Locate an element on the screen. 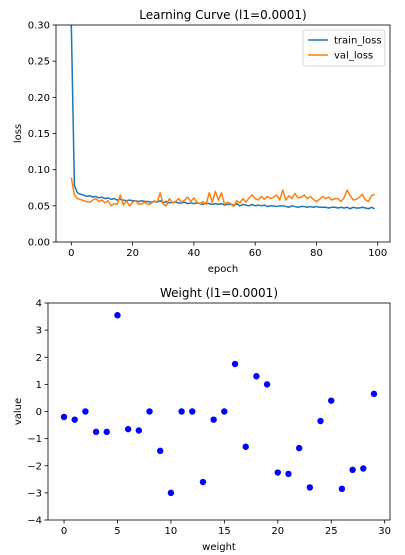 Image resolution: width=405 pixels, height=555 pixels. y-tick-label: 0.05 is located at coordinates (39, 206).